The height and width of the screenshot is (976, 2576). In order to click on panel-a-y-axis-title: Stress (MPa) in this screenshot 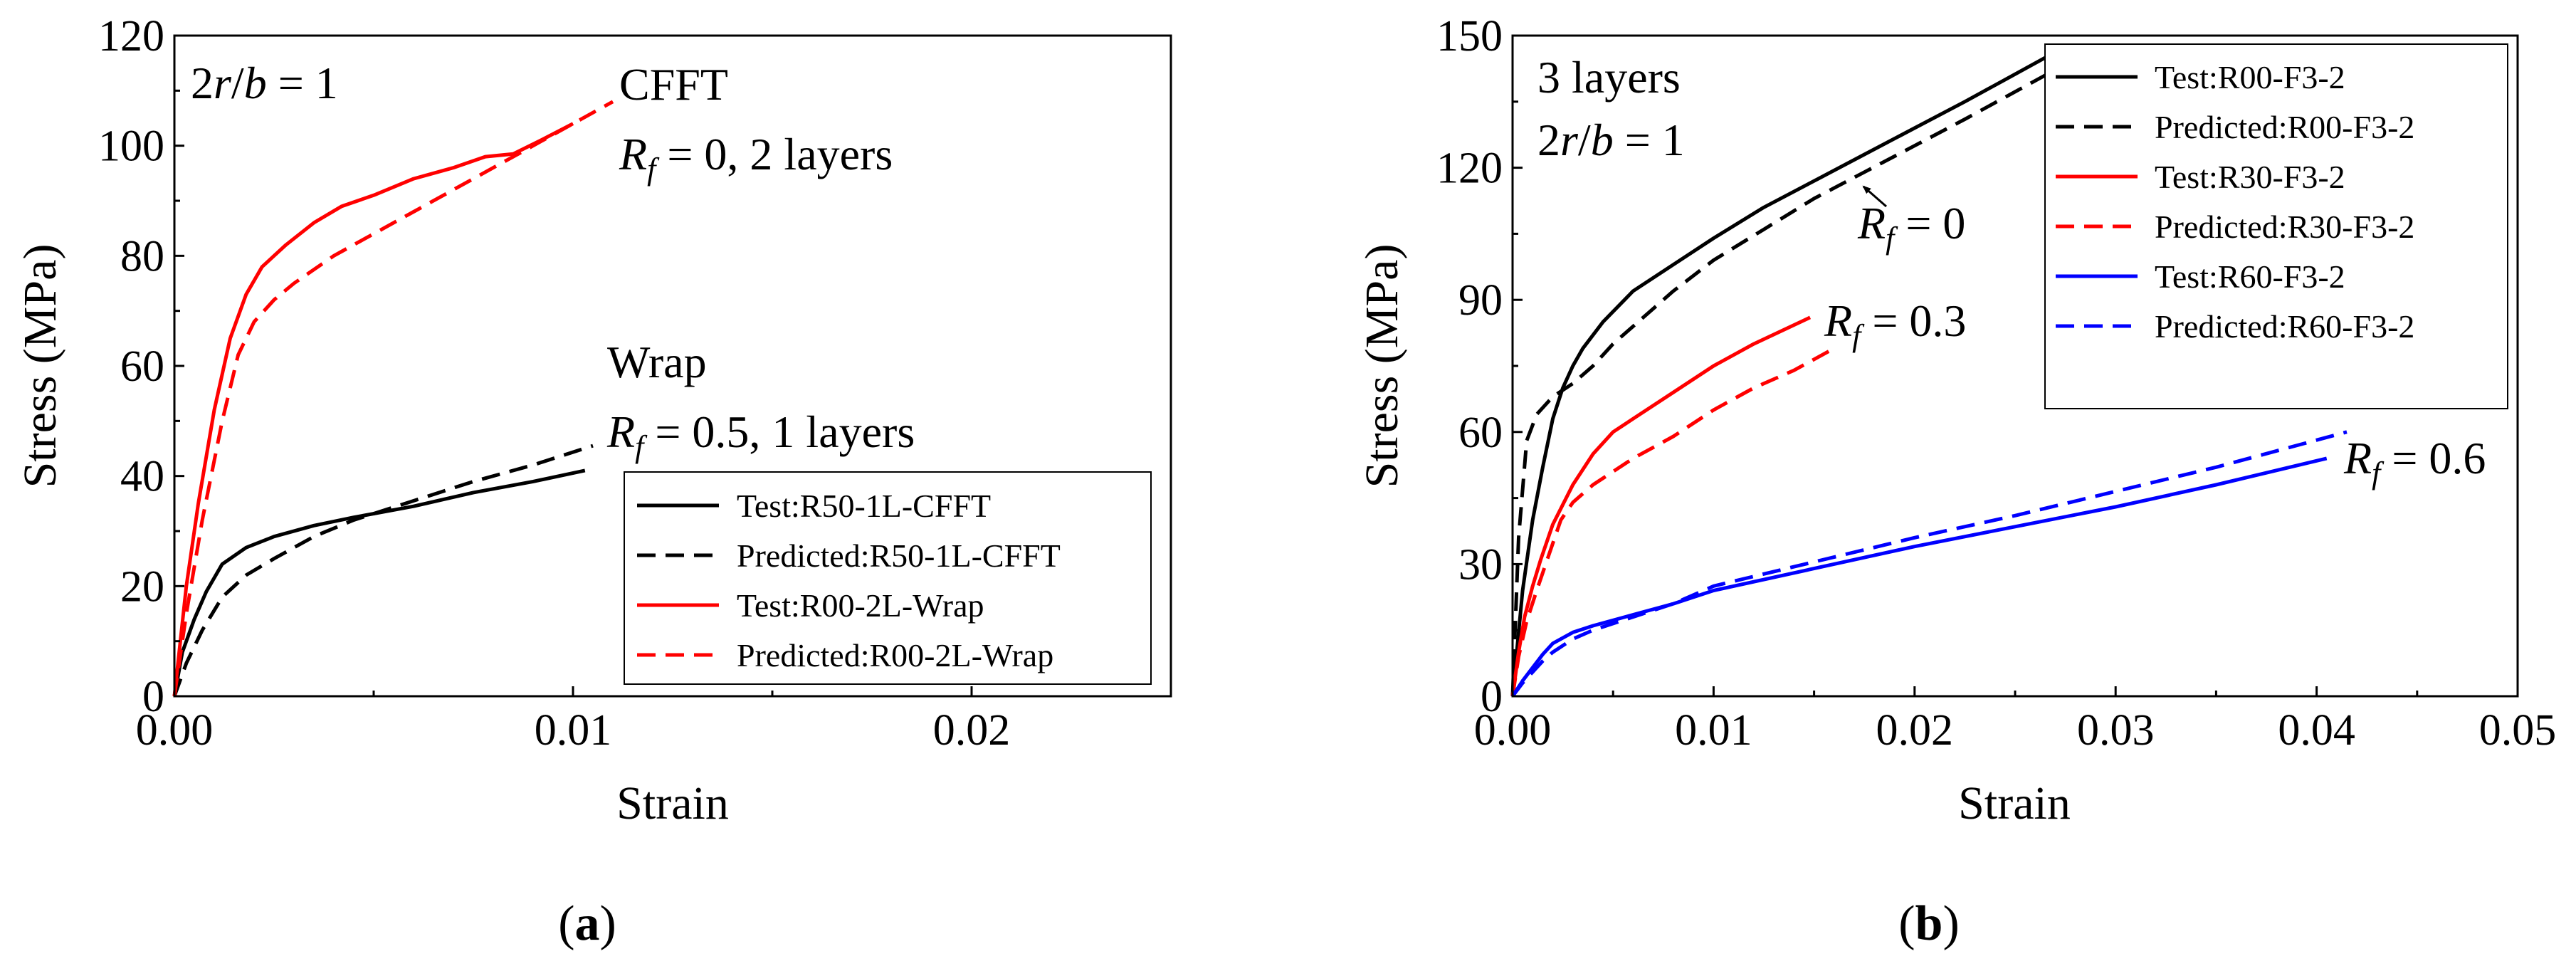, I will do `click(40, 366)`.